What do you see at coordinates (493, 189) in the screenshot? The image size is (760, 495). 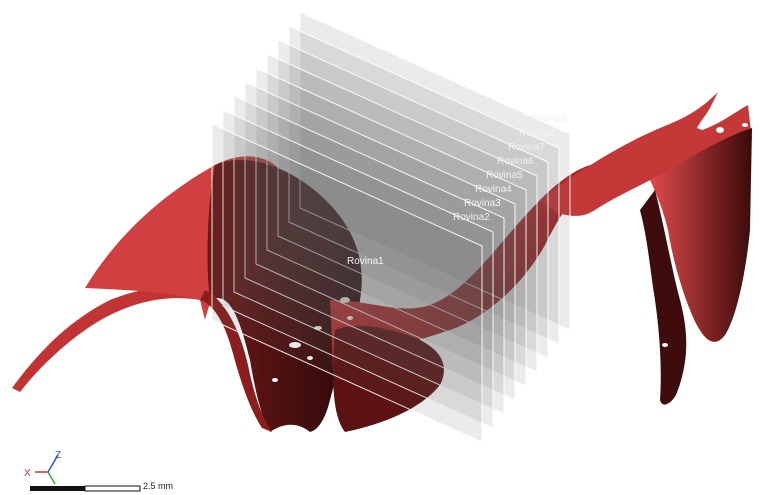 I see `section-plane-label: Rovina4` at bounding box center [493, 189].